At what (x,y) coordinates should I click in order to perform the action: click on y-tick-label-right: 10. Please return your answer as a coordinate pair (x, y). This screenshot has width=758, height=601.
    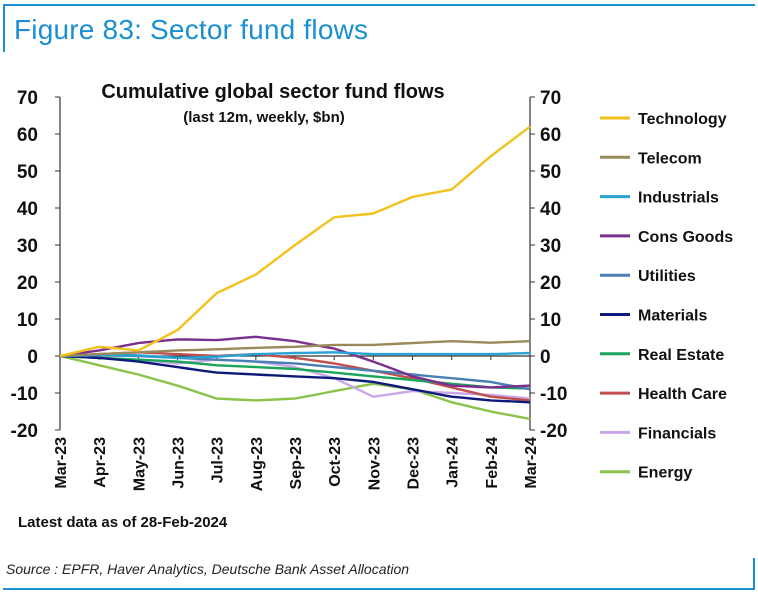
    Looking at the image, I should click on (550, 320).